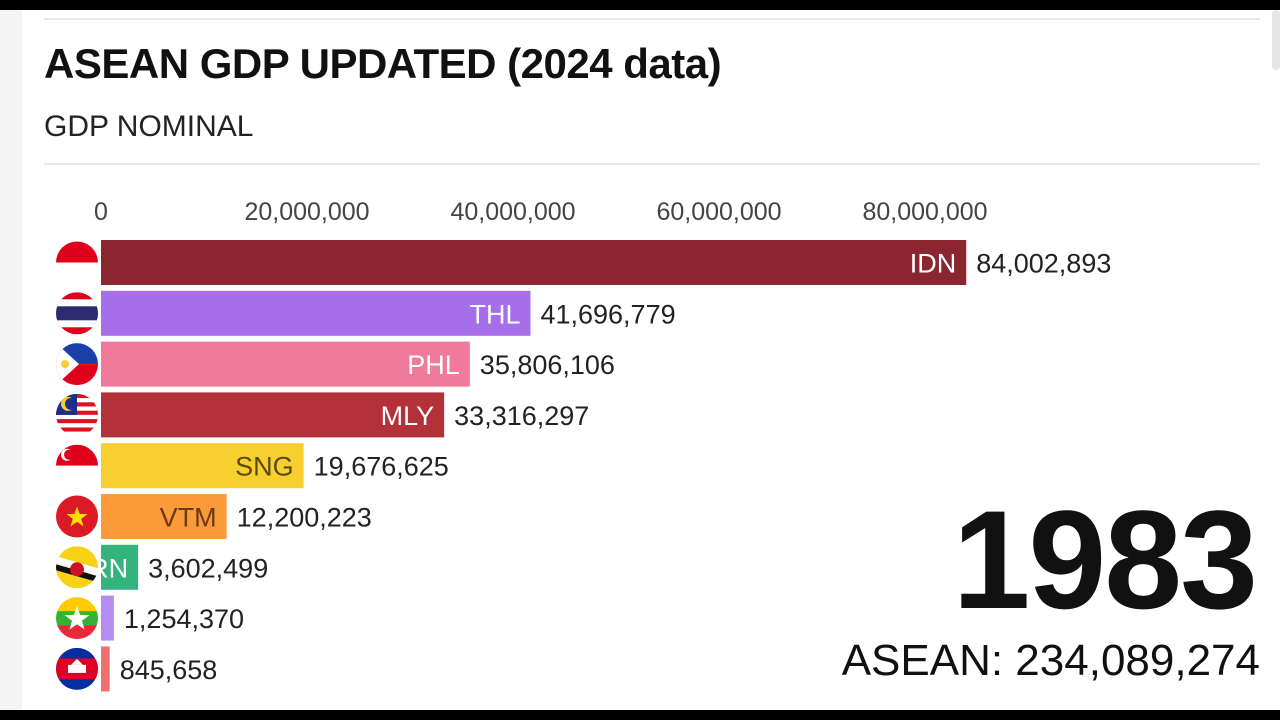 The width and height of the screenshot is (1280, 720). Describe the element at coordinates (101, 212) in the screenshot. I see `x-tick-label: 0` at that location.